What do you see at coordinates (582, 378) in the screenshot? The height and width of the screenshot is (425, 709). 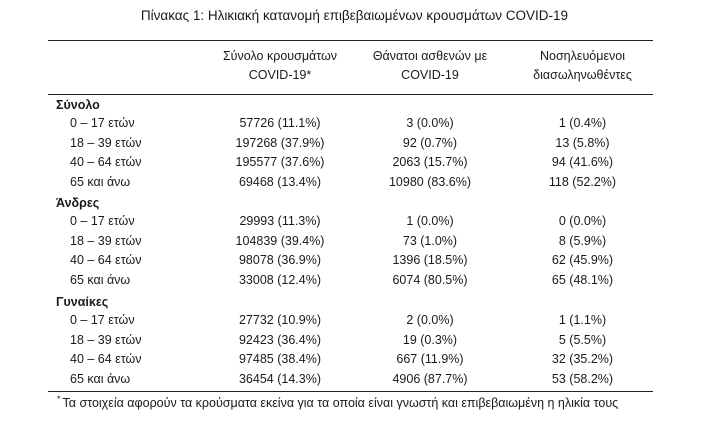 I see `intubated-cell: 53 (58.2%)` at bounding box center [582, 378].